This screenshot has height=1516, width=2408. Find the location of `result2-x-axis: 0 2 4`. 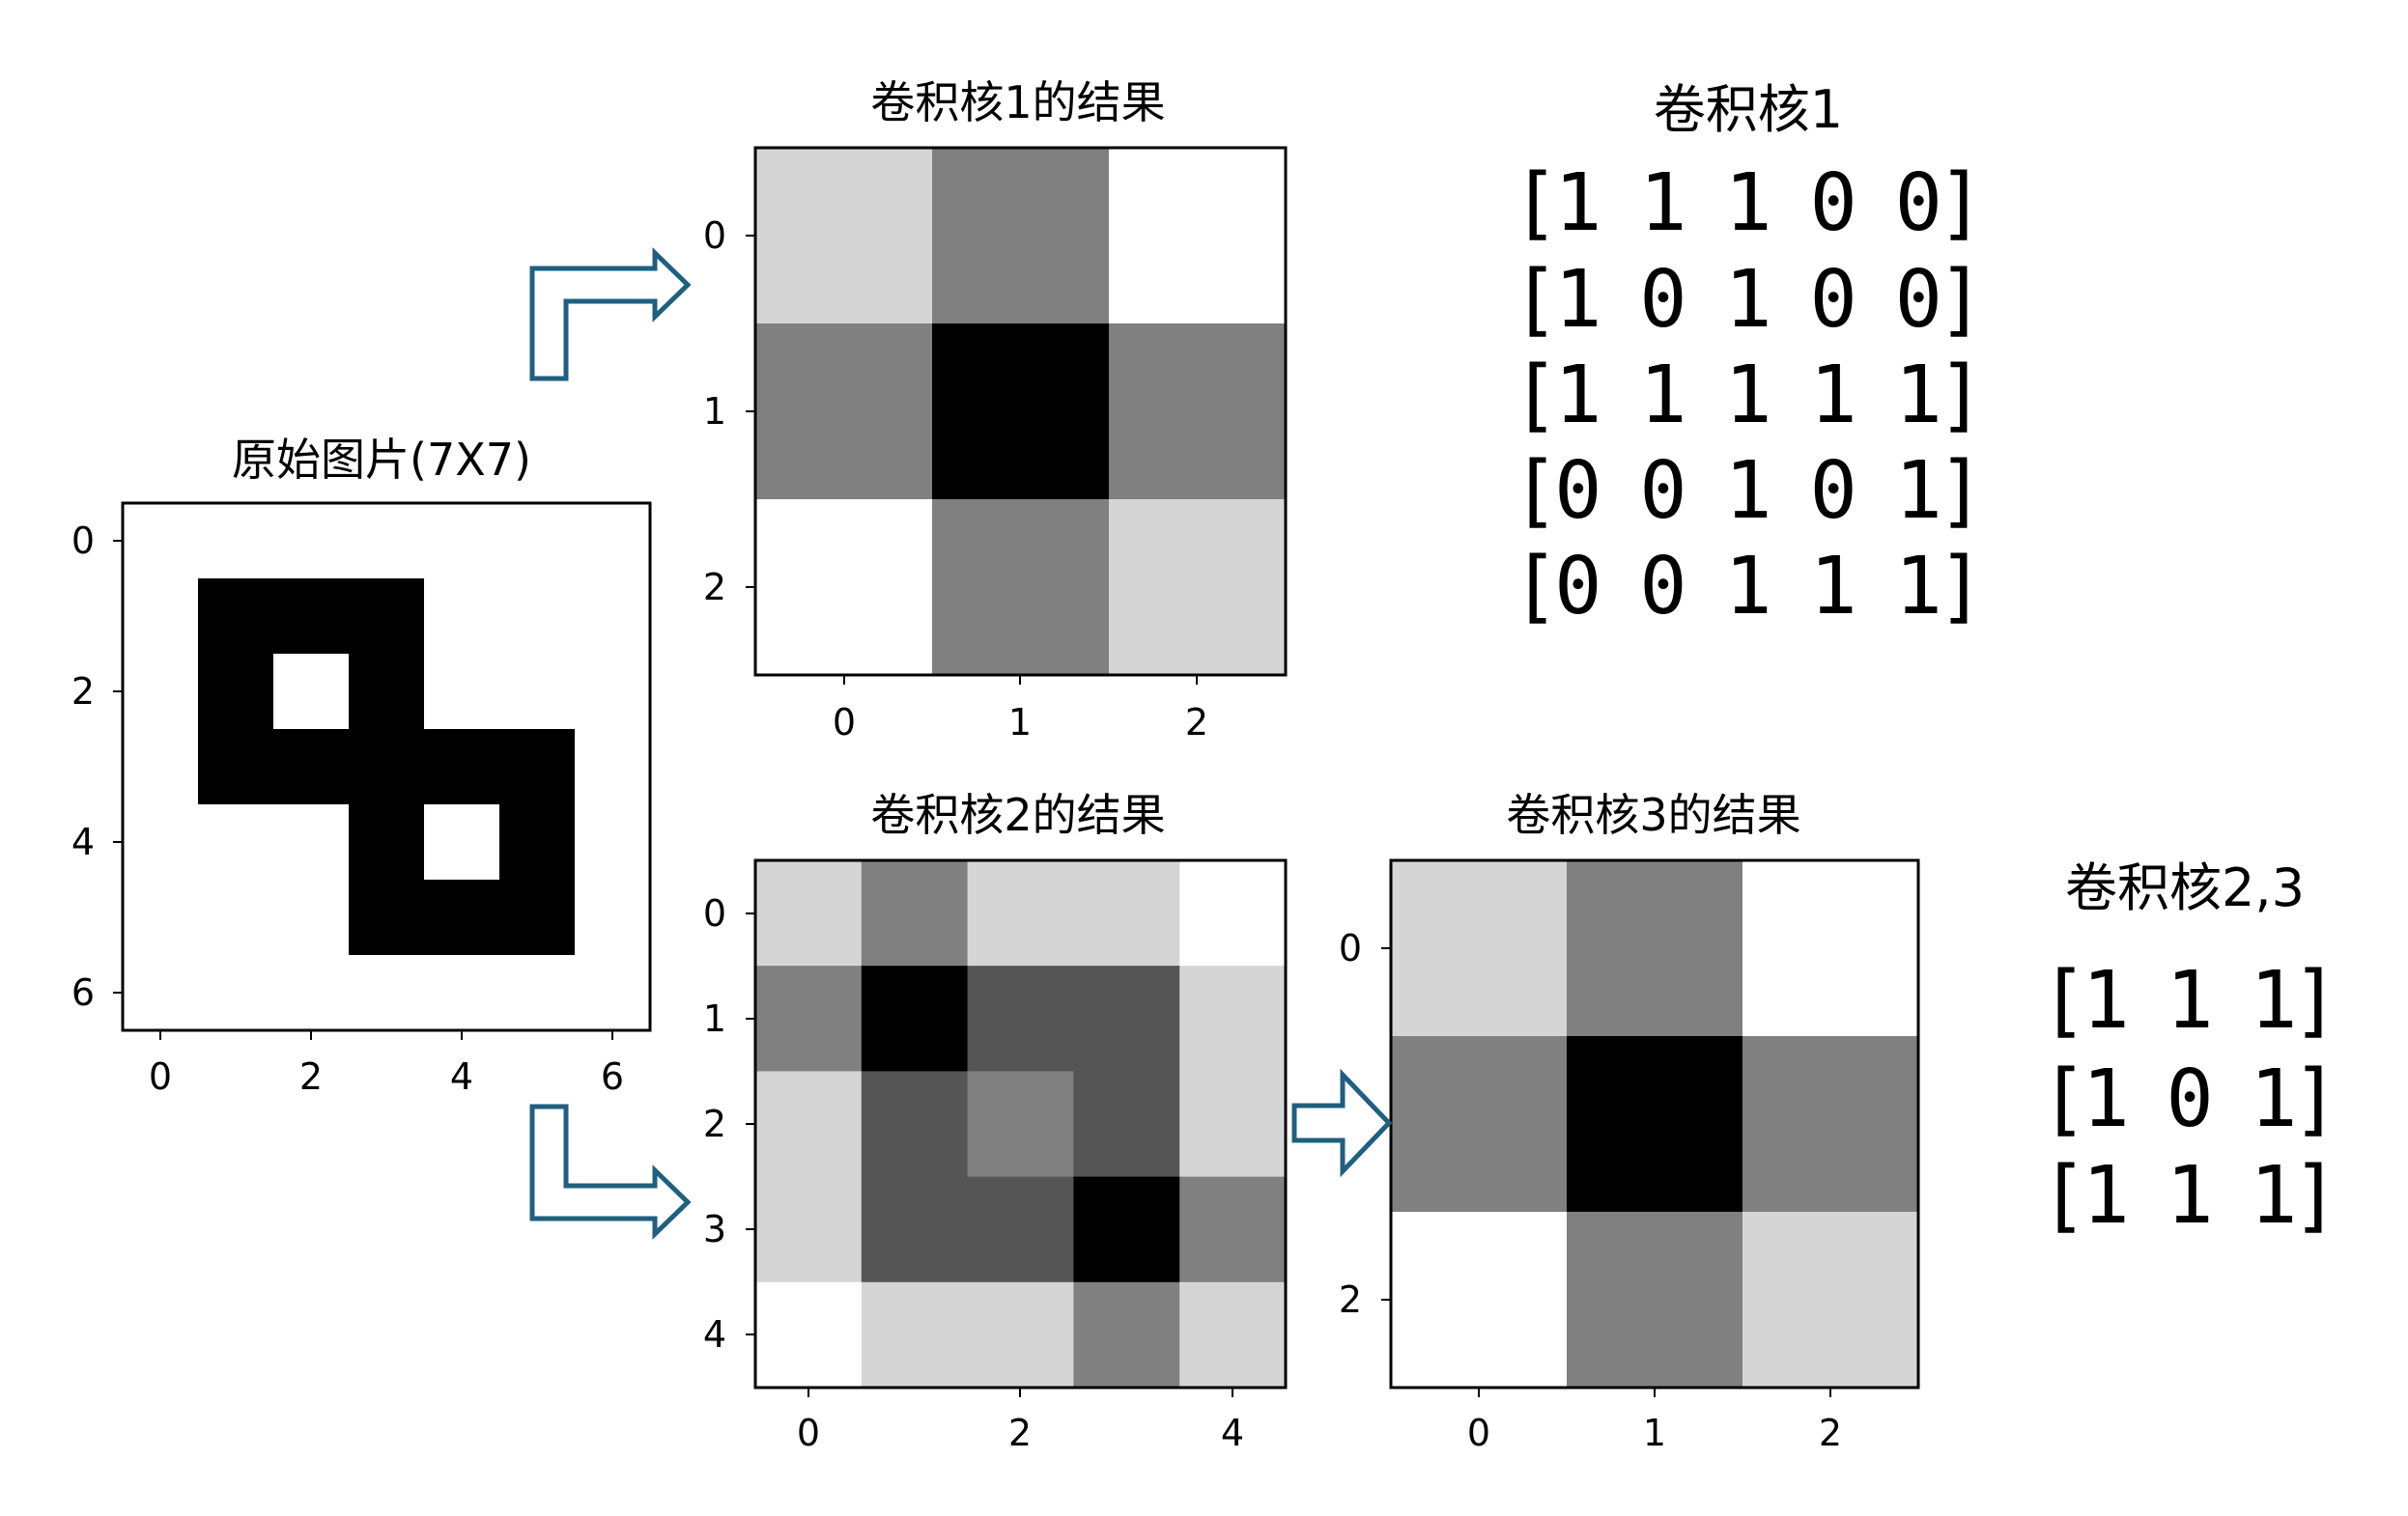

result2-x-axis: 0 2 4 is located at coordinates (1020, 1421).